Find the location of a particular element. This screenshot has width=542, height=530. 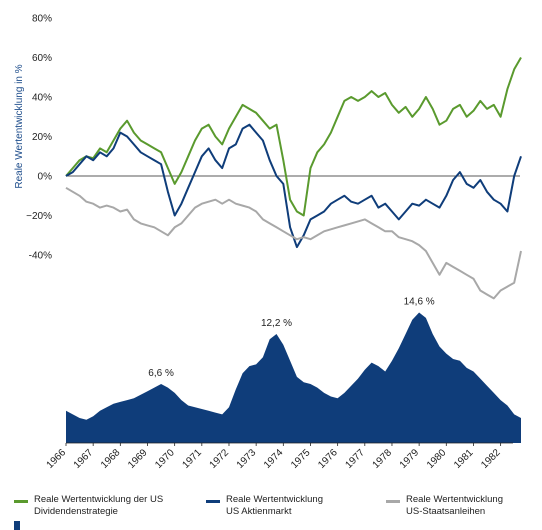

y-tick-label: 20% is located at coordinates (42, 137).